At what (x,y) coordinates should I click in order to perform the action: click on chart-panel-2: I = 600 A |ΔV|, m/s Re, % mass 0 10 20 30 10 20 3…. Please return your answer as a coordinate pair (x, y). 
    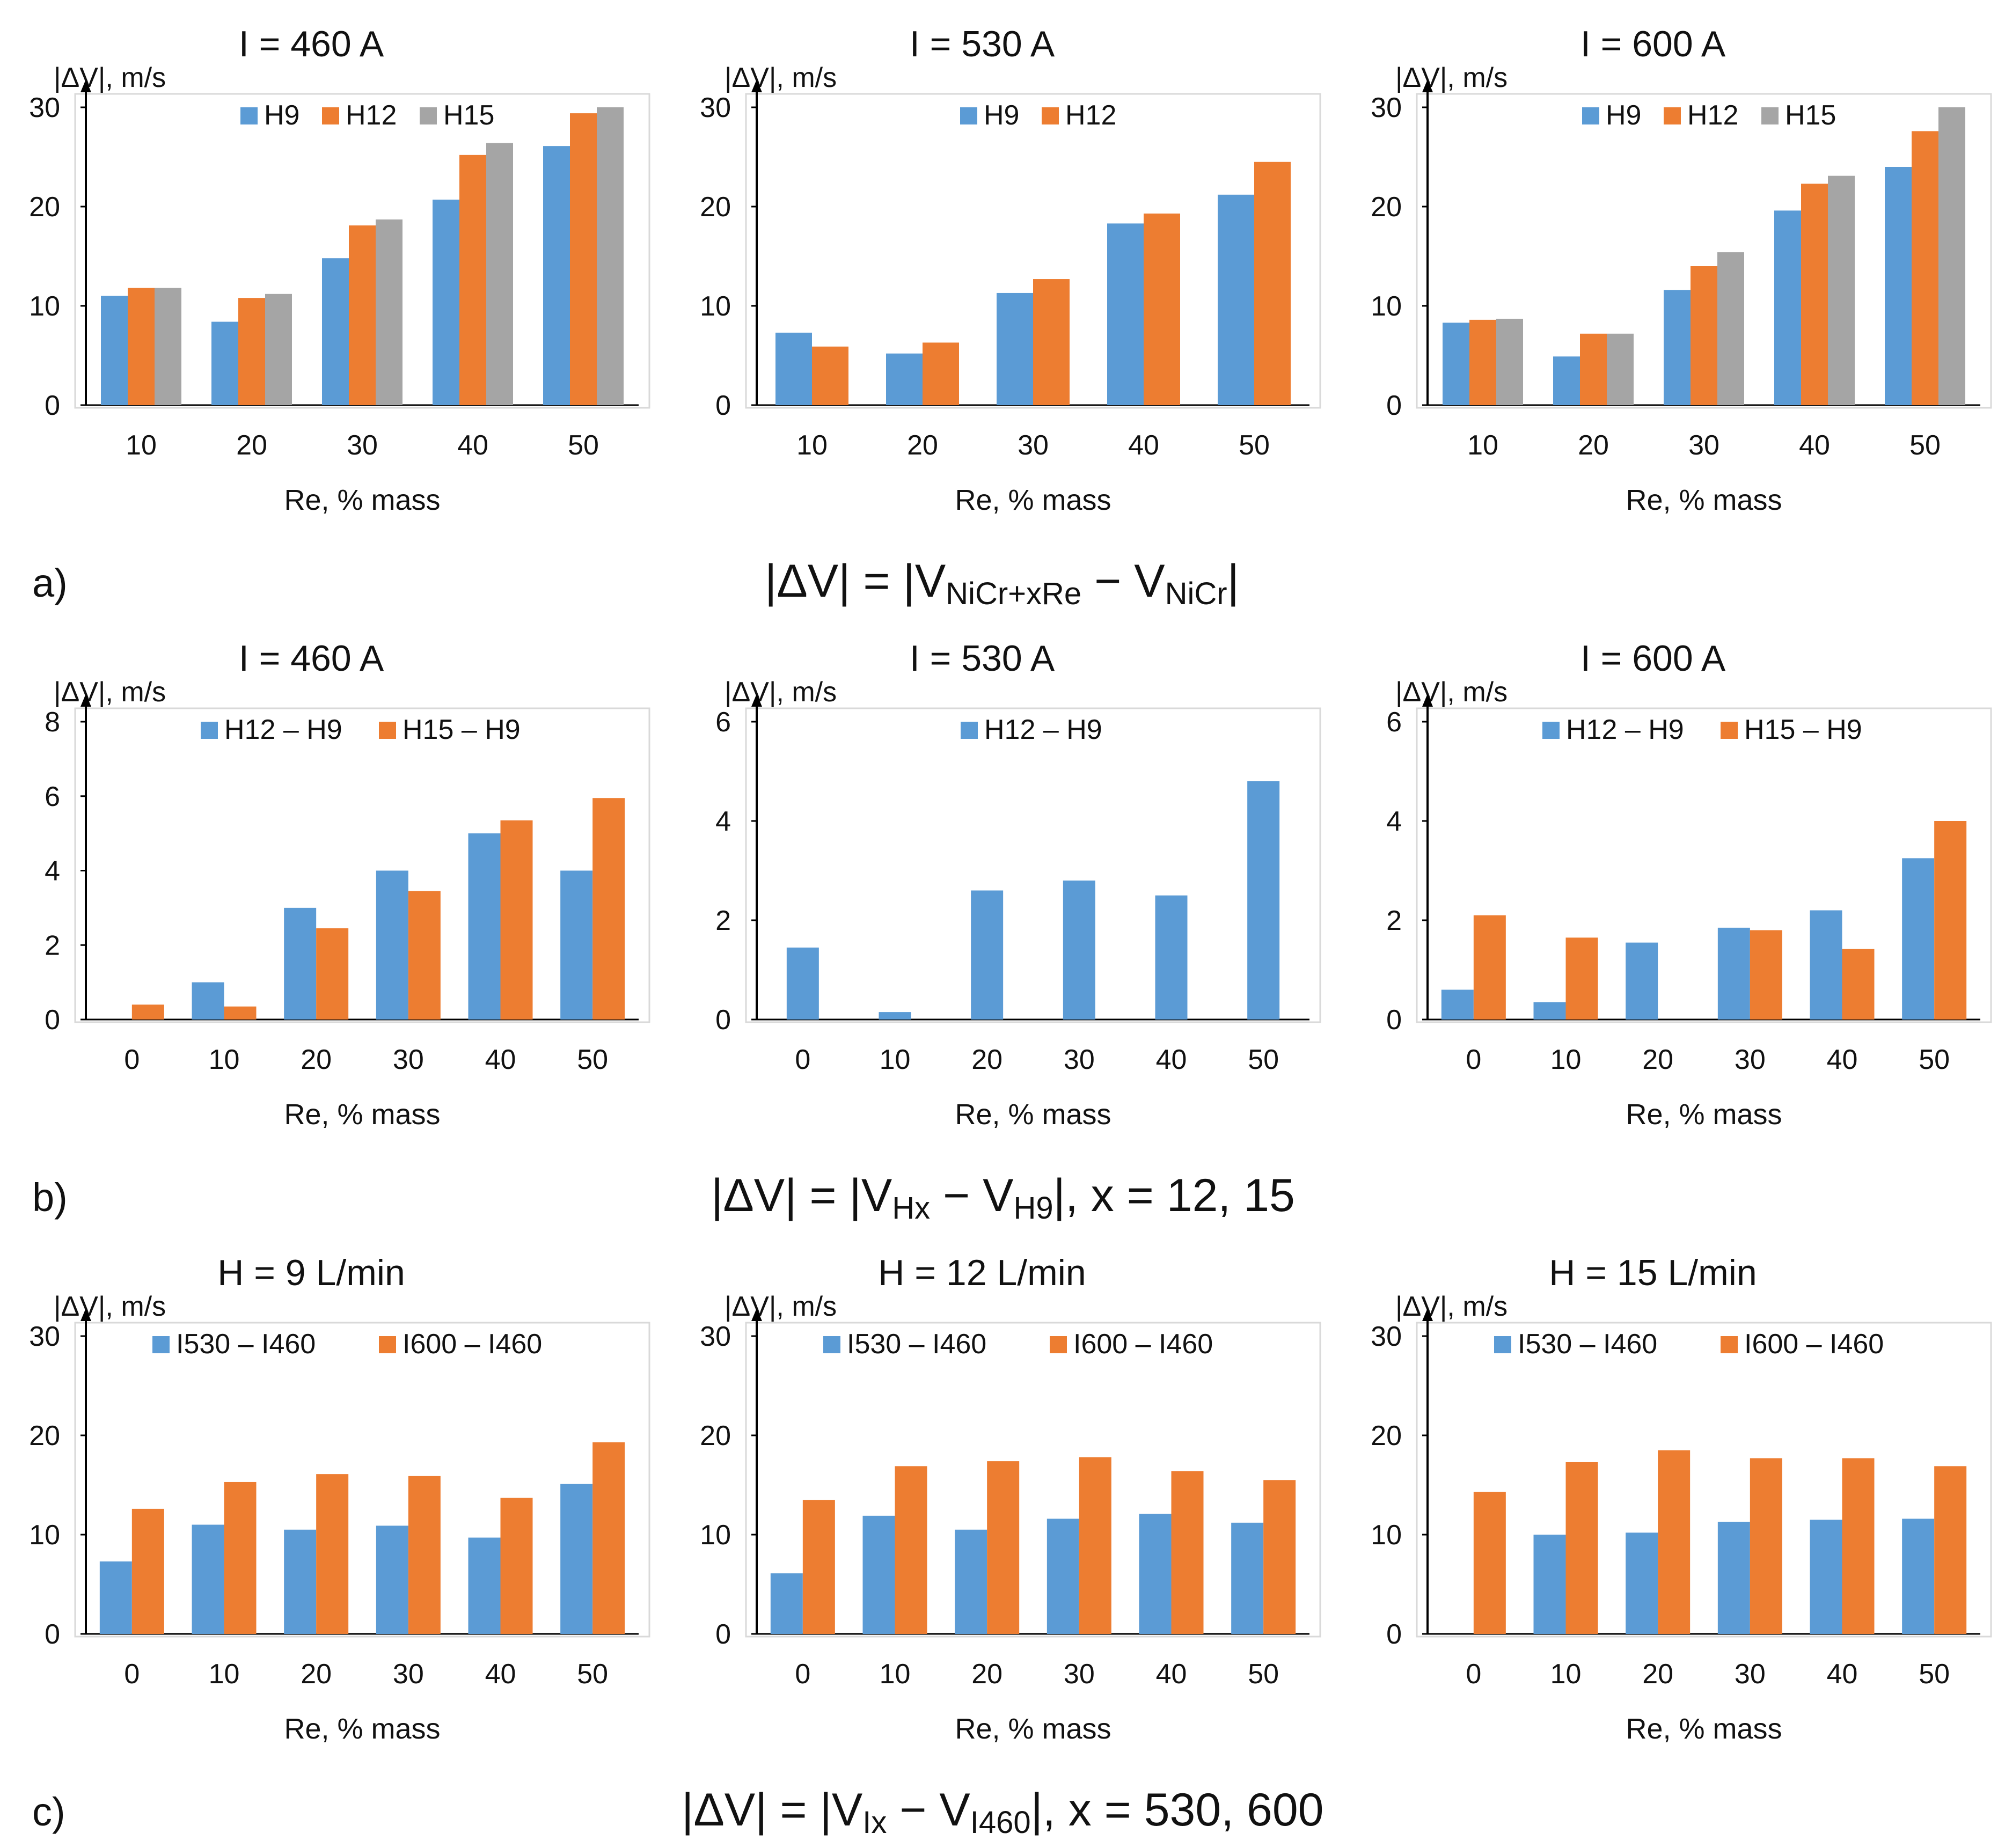
    Looking at the image, I should click on (1681, 270).